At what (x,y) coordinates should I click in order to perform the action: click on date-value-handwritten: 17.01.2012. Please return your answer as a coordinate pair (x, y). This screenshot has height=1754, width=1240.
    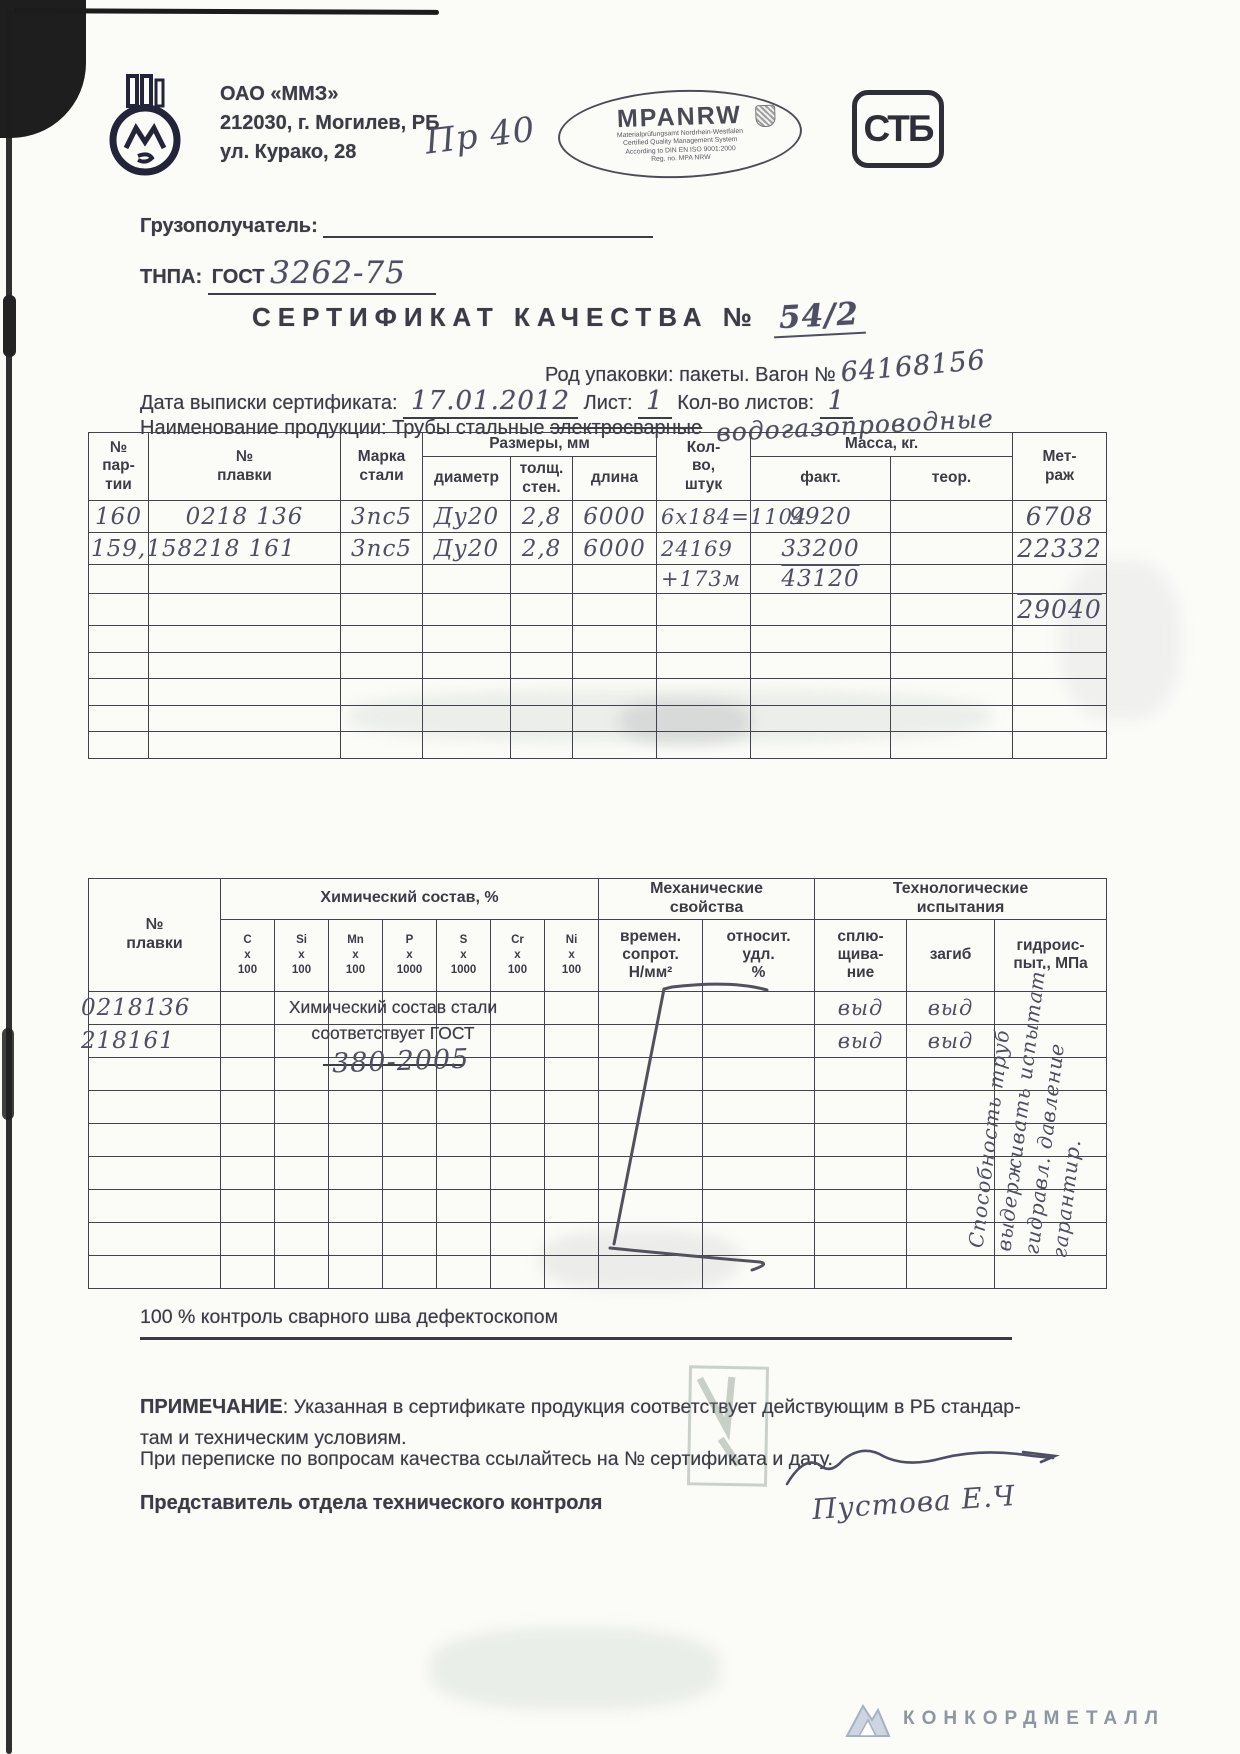
    Looking at the image, I should click on (491, 401).